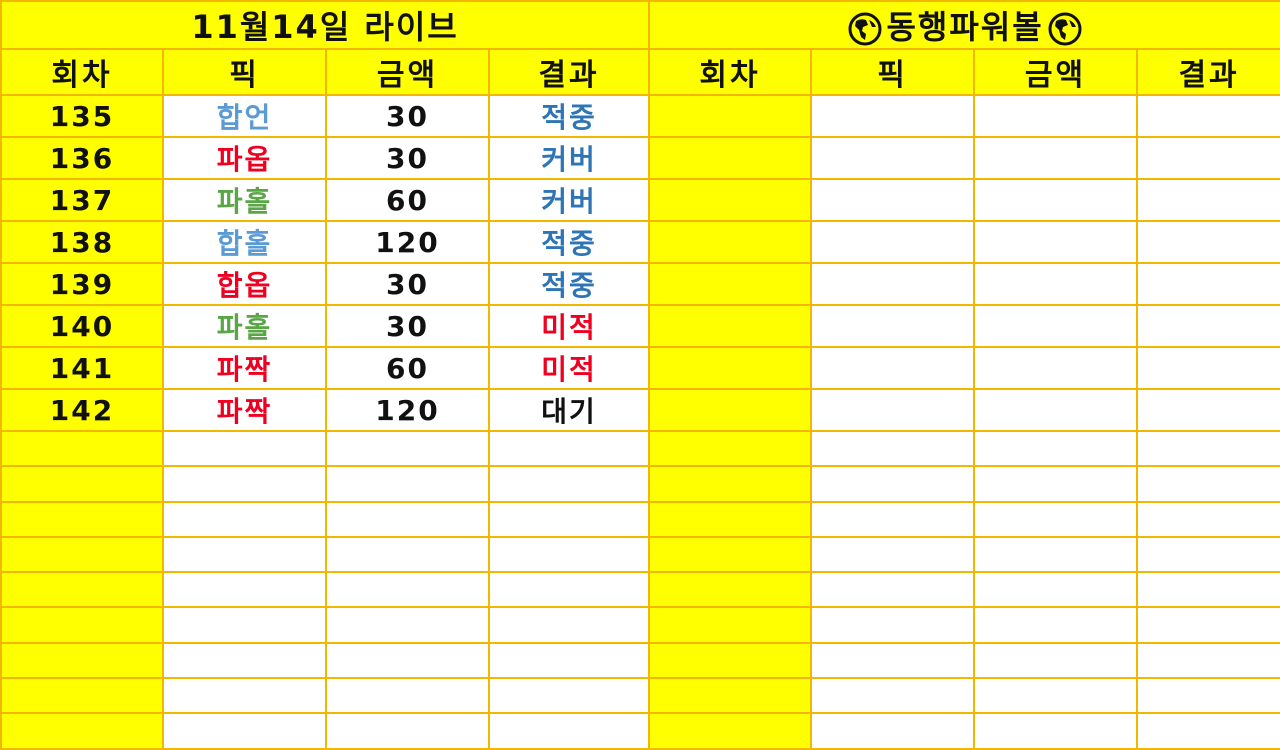 Image resolution: width=1280 pixels, height=750 pixels. What do you see at coordinates (82, 158) in the screenshot?
I see `left-cell-round: 136` at bounding box center [82, 158].